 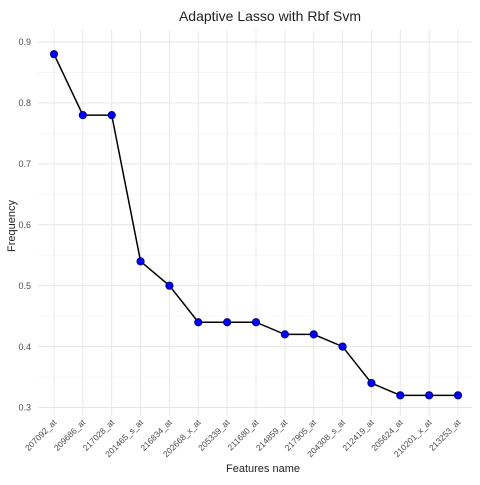 What do you see at coordinates (445, 435) in the screenshot?
I see `x-tick-label: 213253_at` at bounding box center [445, 435].